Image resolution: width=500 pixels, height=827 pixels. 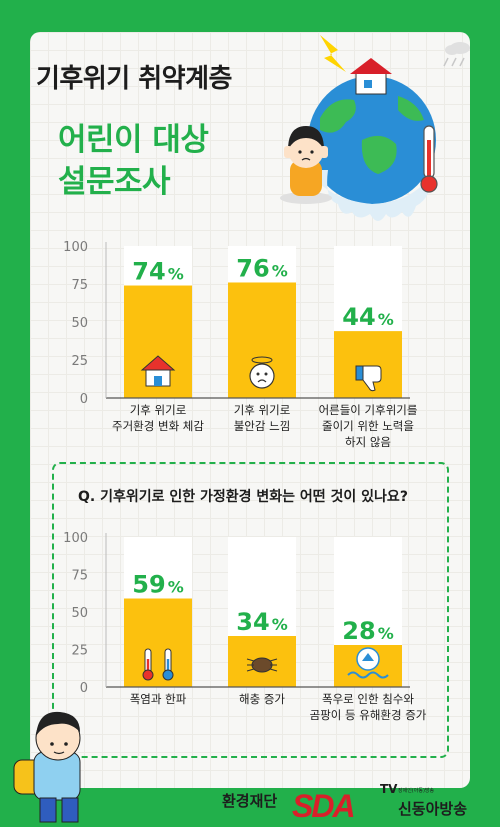 What do you see at coordinates (433, 809) in the screenshot?
I see `brand-sindonga: 신동아방송` at bounding box center [433, 809].